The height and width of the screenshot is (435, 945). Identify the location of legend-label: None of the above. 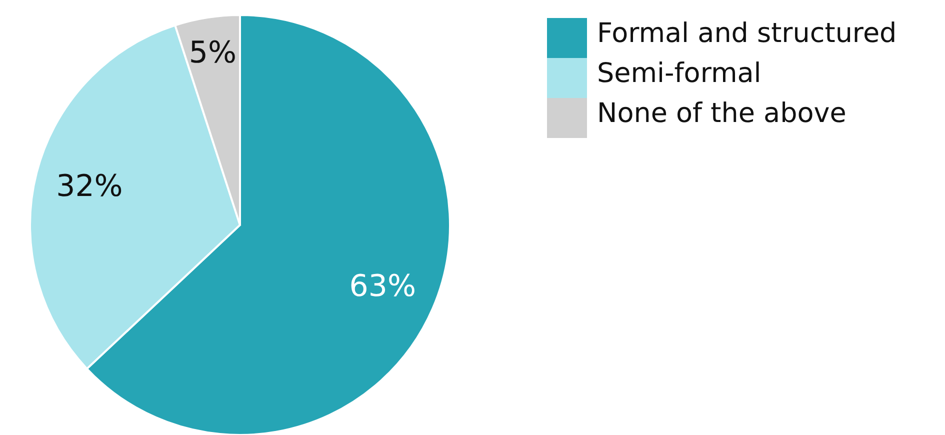
(721, 114).